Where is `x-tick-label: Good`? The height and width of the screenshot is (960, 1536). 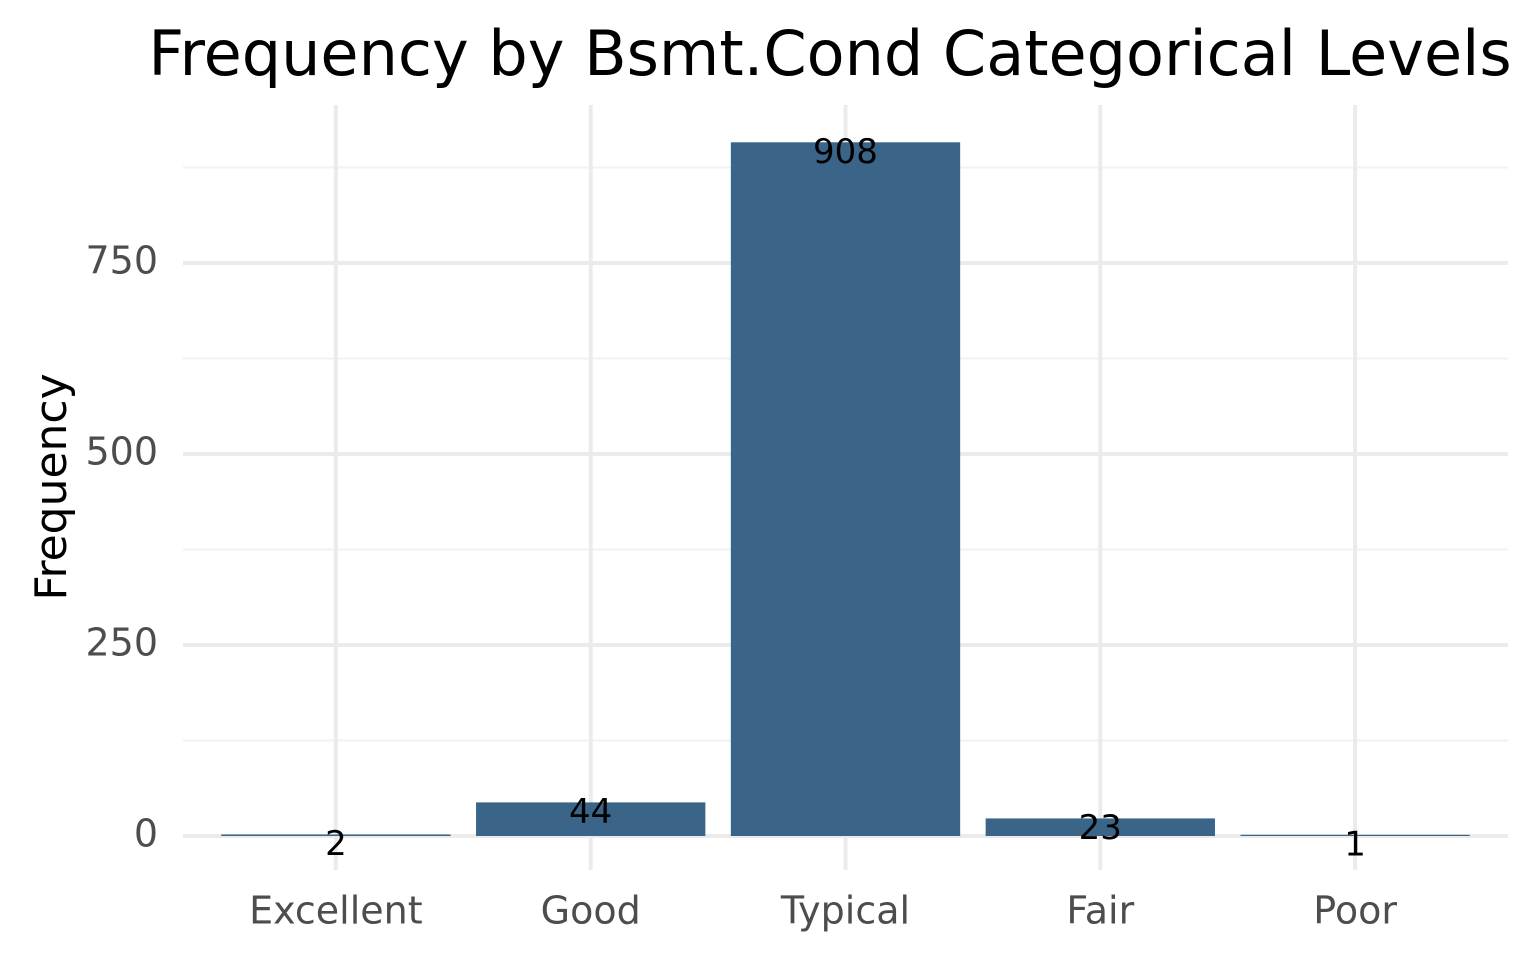
x-tick-label: Good is located at coordinates (591, 911).